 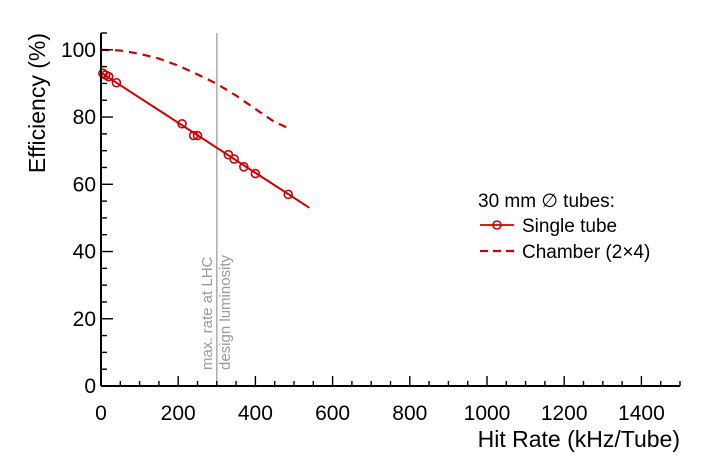 I want to click on annotation-text: max. rate at LHC, so click(x=207, y=313).